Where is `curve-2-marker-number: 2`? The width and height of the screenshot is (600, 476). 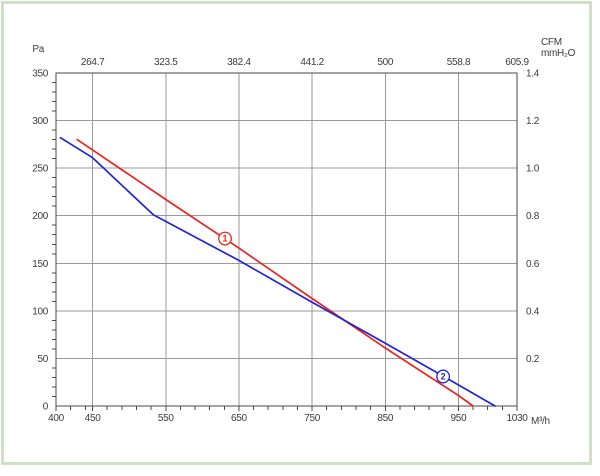 curve-2-marker-number: 2 is located at coordinates (443, 377).